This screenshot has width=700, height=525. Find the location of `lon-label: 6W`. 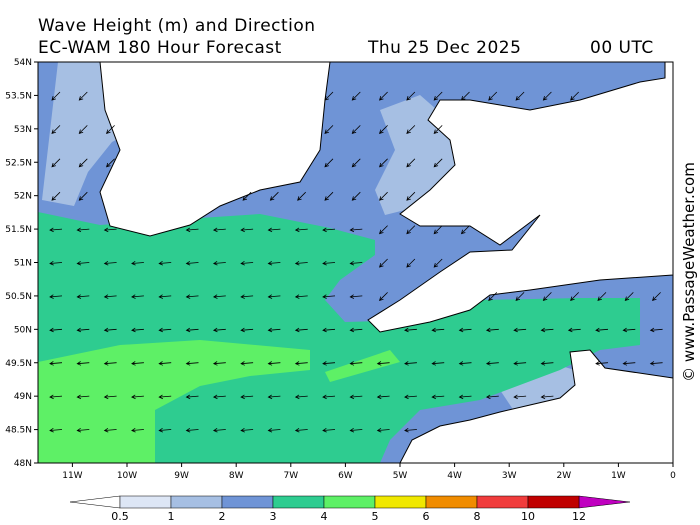

lon-label: 6W is located at coordinates (345, 476).